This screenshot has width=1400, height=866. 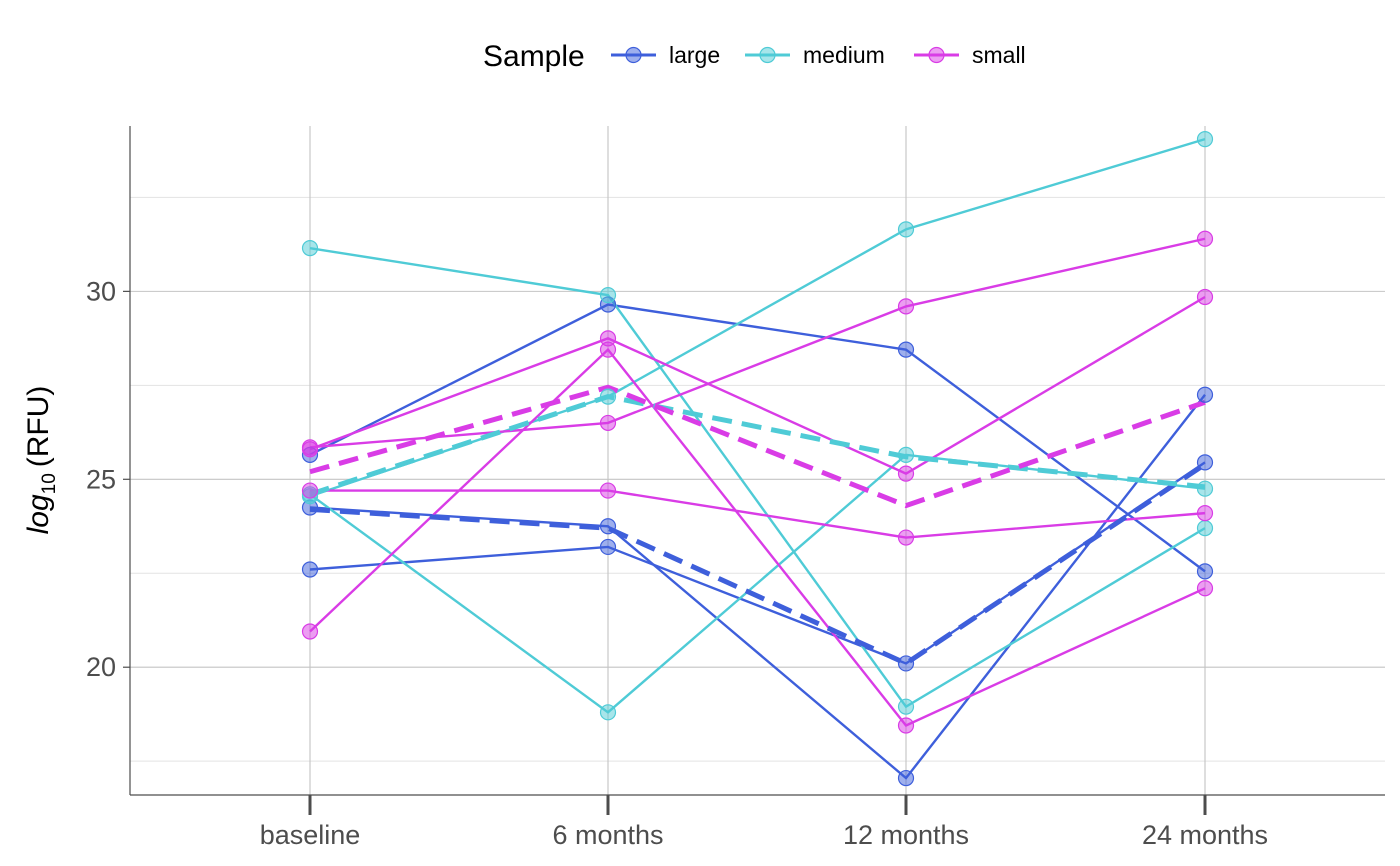 I want to click on y-axis-title-base: log, so click(x=38, y=514).